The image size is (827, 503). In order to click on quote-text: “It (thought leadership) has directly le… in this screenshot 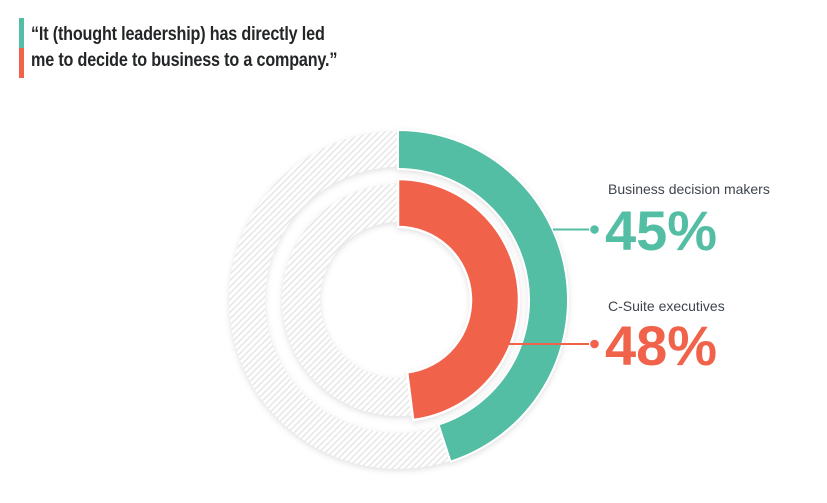, I will do `click(184, 48)`.